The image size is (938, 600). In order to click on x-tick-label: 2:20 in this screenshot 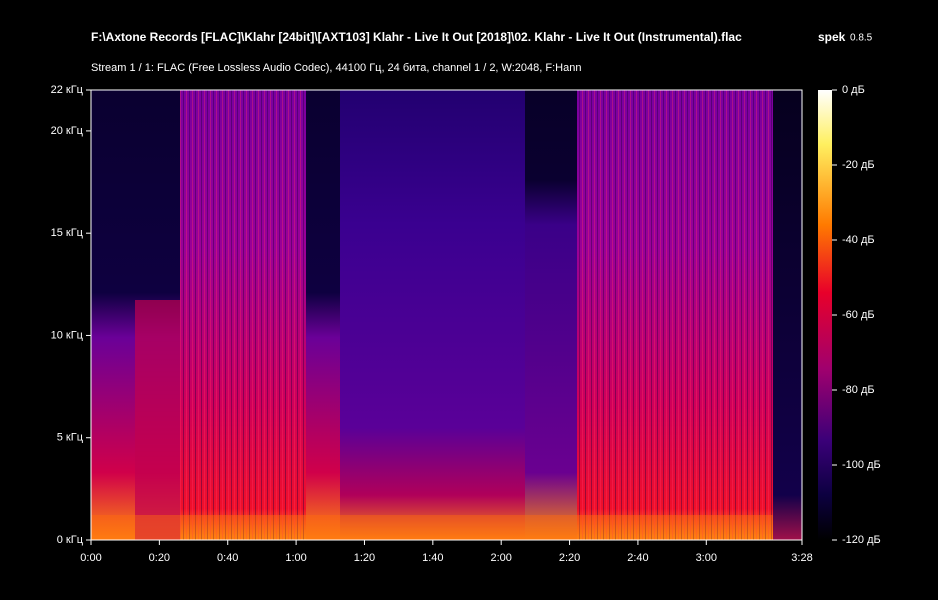, I will do `click(569, 558)`.